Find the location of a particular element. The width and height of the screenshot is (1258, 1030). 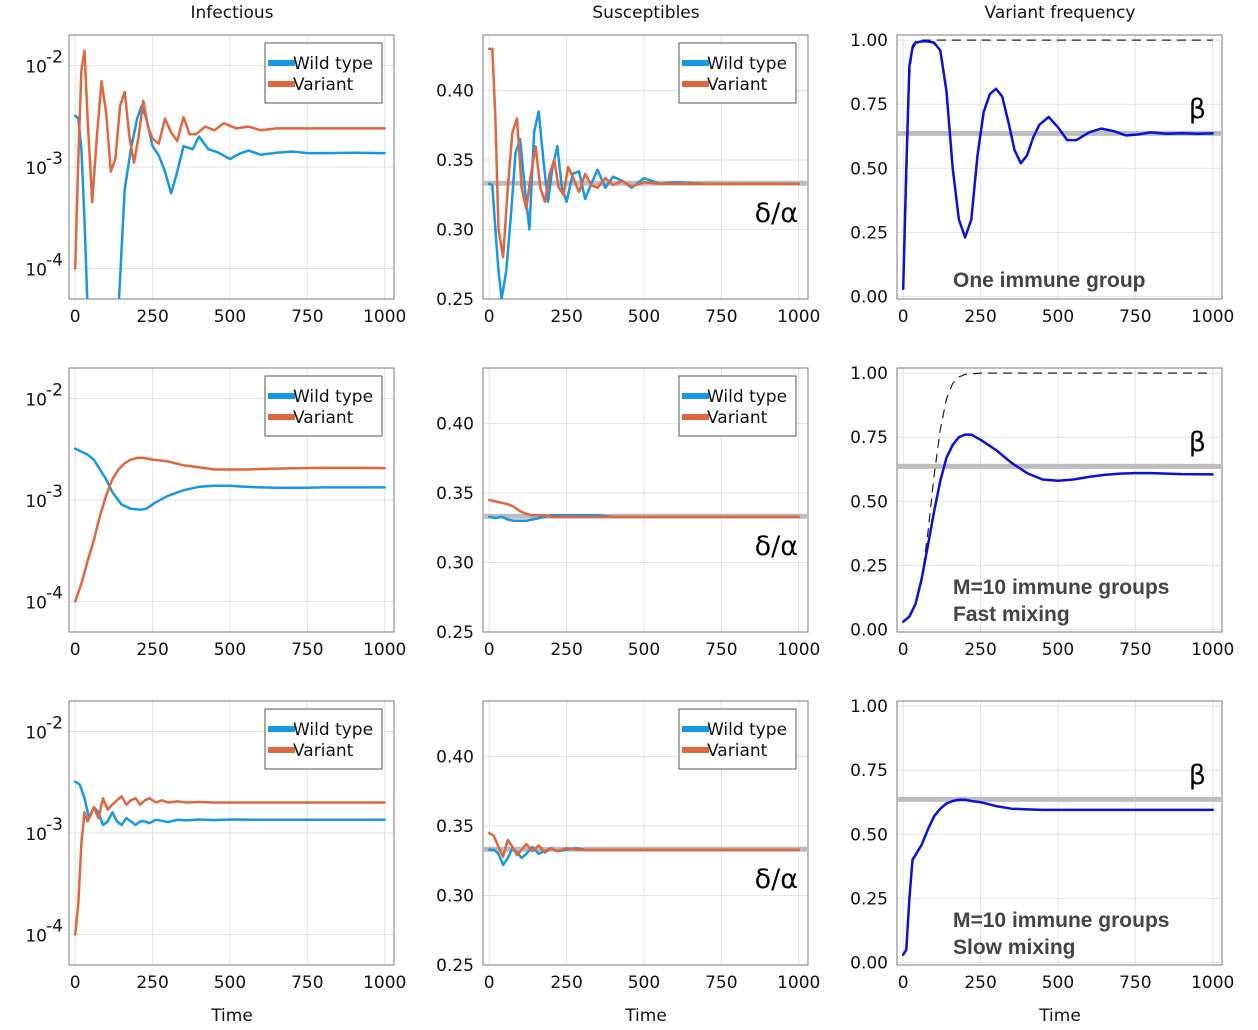

group-label: Slow mixing is located at coordinates (1014, 947).